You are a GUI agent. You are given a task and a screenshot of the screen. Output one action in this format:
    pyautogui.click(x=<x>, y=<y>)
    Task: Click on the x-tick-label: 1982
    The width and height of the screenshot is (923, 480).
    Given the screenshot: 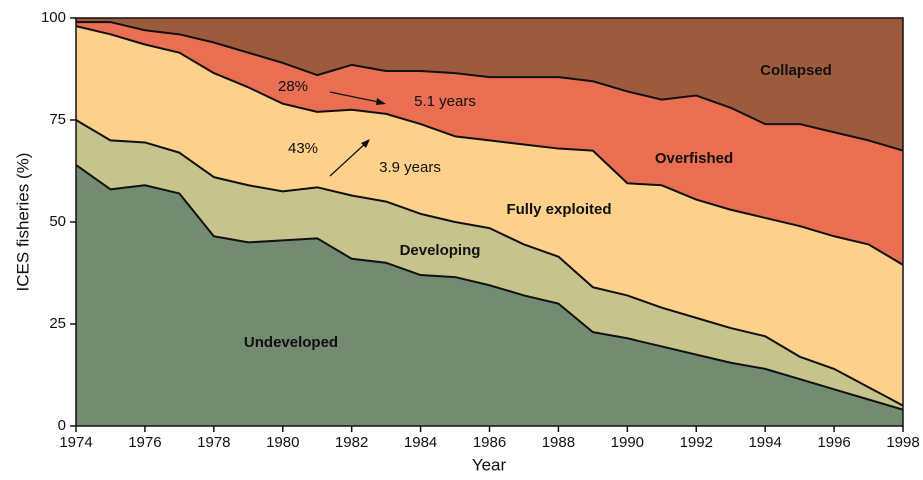 What is the action you would take?
    pyautogui.click(x=351, y=442)
    